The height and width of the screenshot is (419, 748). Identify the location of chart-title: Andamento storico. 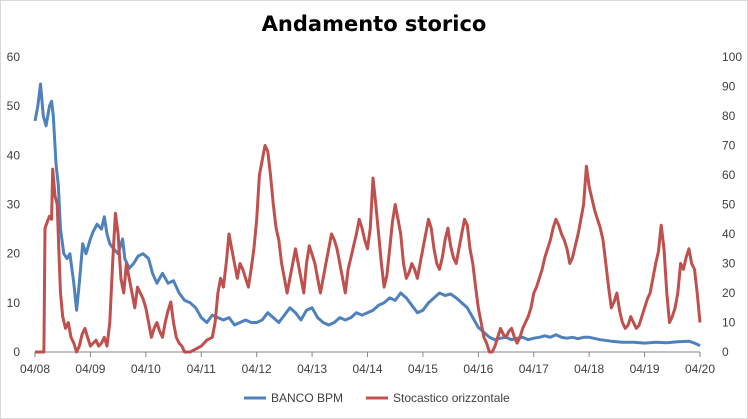
(374, 24).